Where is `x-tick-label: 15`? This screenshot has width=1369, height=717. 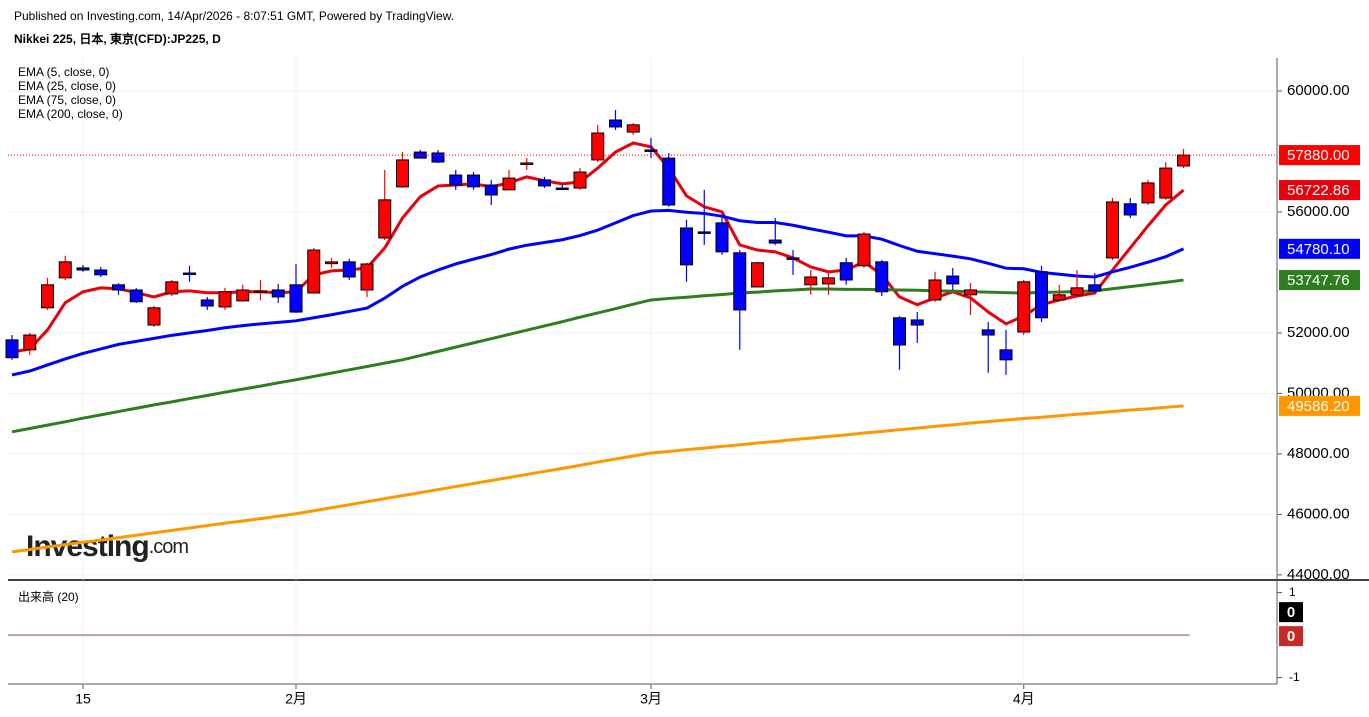 x-tick-label: 15 is located at coordinates (83, 699).